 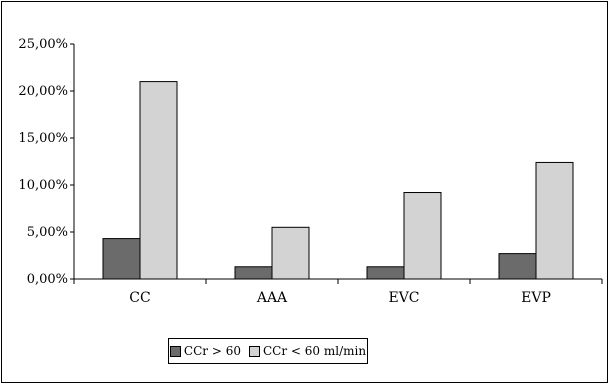 What do you see at coordinates (314, 351) in the screenshot?
I see `legend-label-series-2: CCr < 60 ml/min` at bounding box center [314, 351].